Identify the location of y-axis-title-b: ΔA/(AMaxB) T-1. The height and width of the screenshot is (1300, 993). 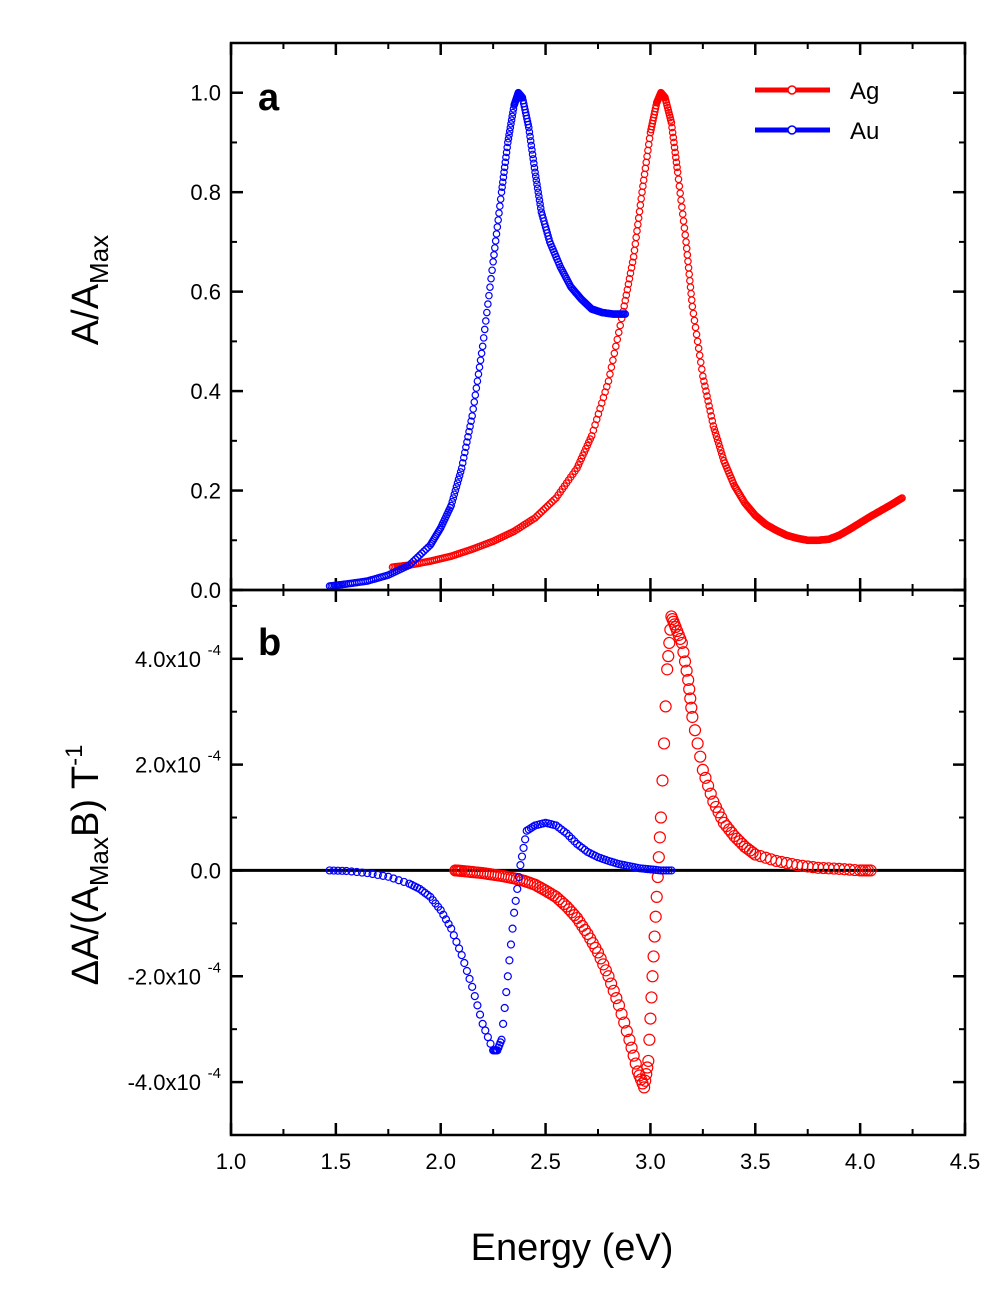
(87, 865).